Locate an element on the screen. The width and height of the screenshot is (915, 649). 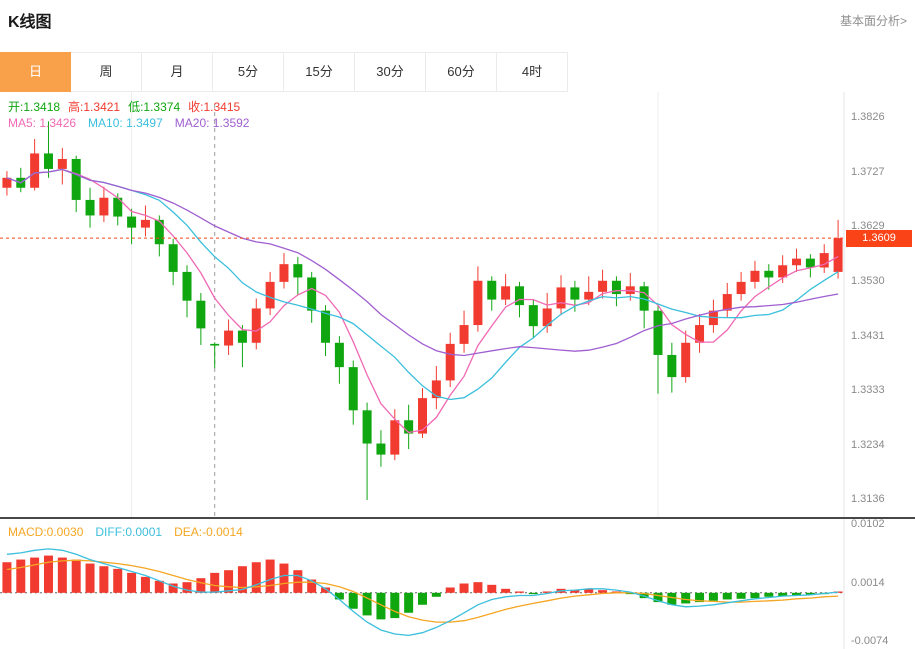
open-value: 开:1.3418 is located at coordinates (34, 107).